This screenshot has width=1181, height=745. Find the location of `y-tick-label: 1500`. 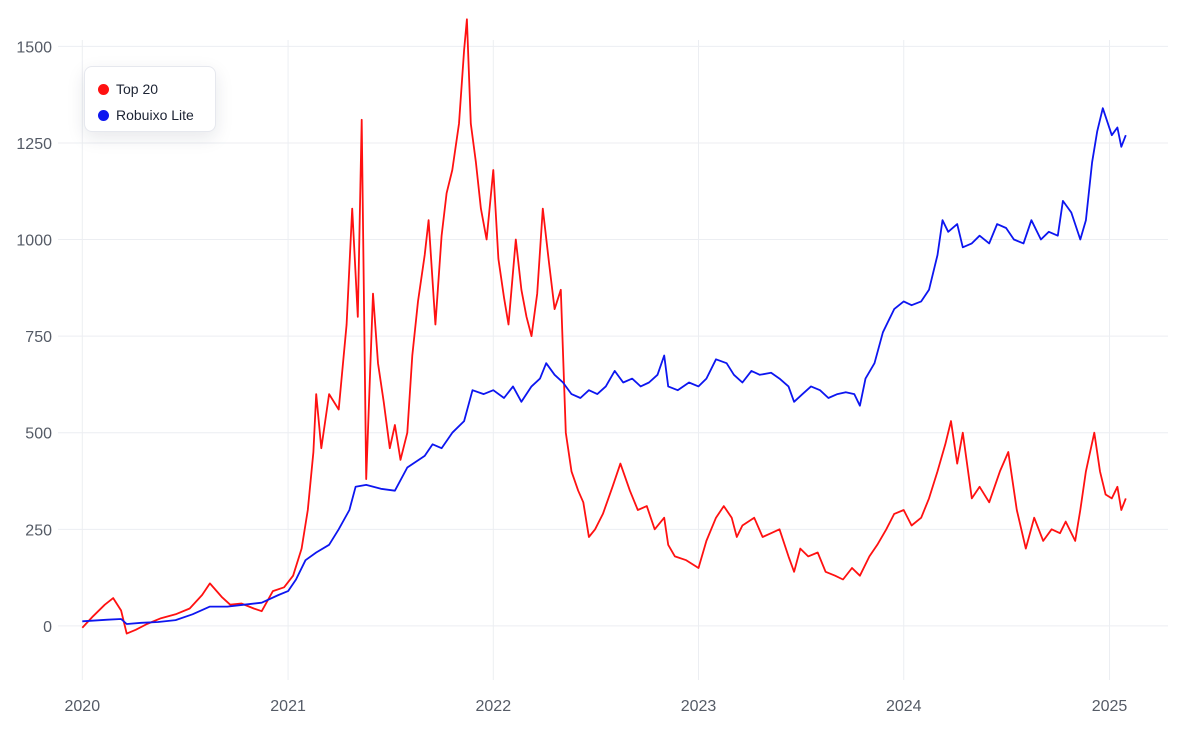

y-tick-label: 1500 is located at coordinates (34, 47).